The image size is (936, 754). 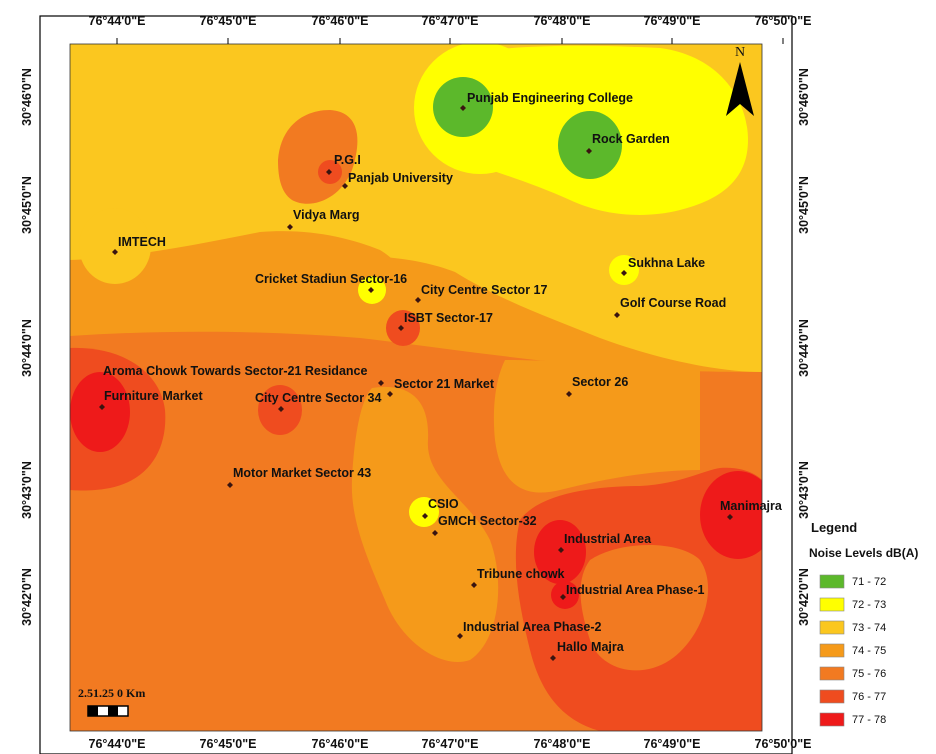 I want to click on legend-subtitle: Noise Levels dB(A), so click(x=863, y=553).